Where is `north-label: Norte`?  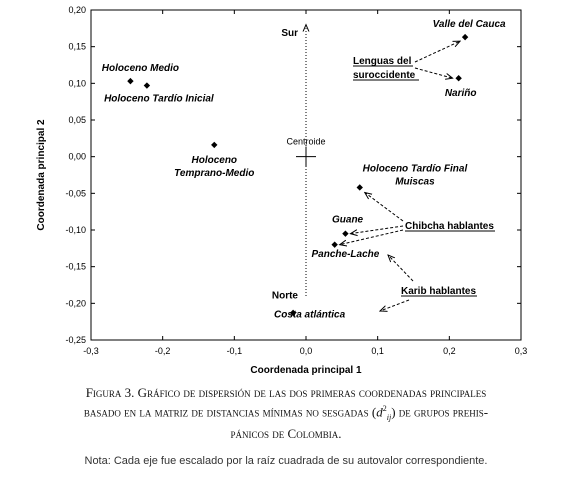 north-label: Norte is located at coordinates (285, 296).